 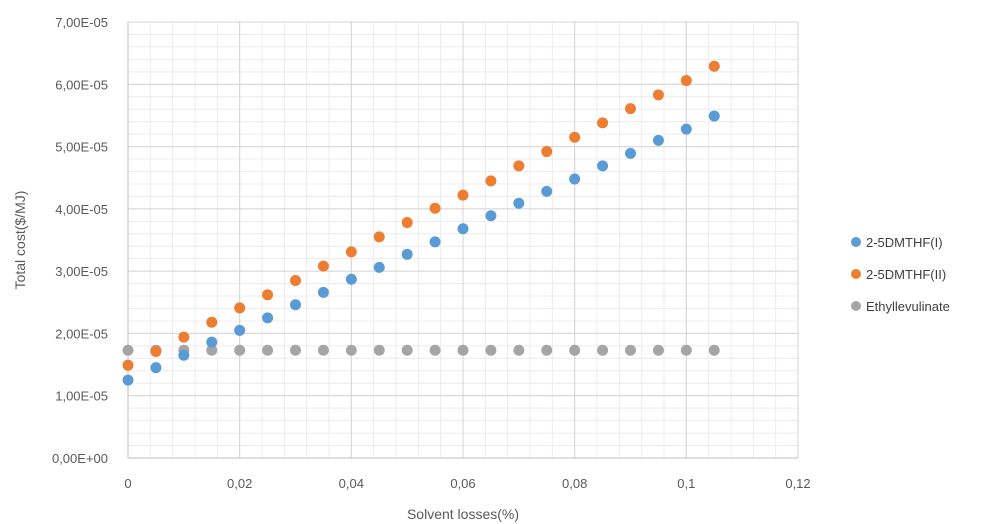 I want to click on legend-label: Ethyllevulinate, so click(x=908, y=306).